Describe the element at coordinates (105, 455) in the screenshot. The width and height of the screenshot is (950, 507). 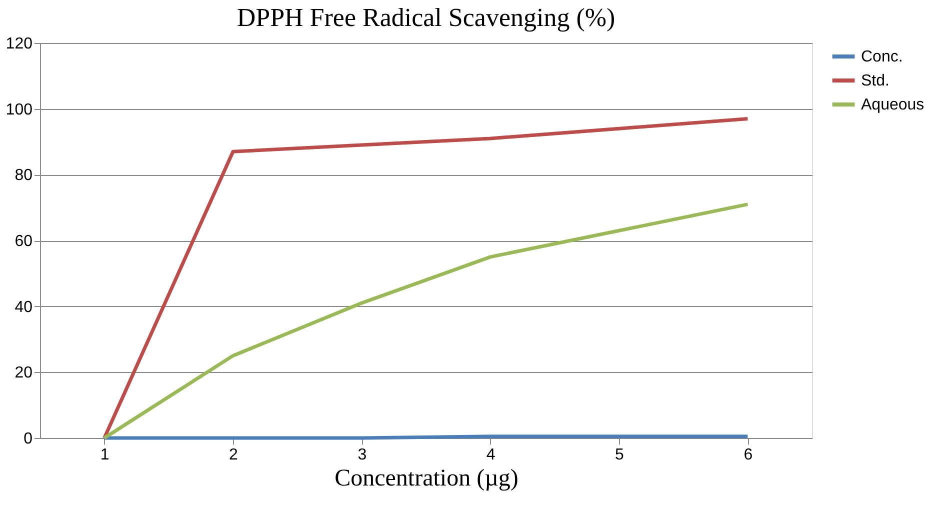
I see `x-tick-label: 1` at that location.